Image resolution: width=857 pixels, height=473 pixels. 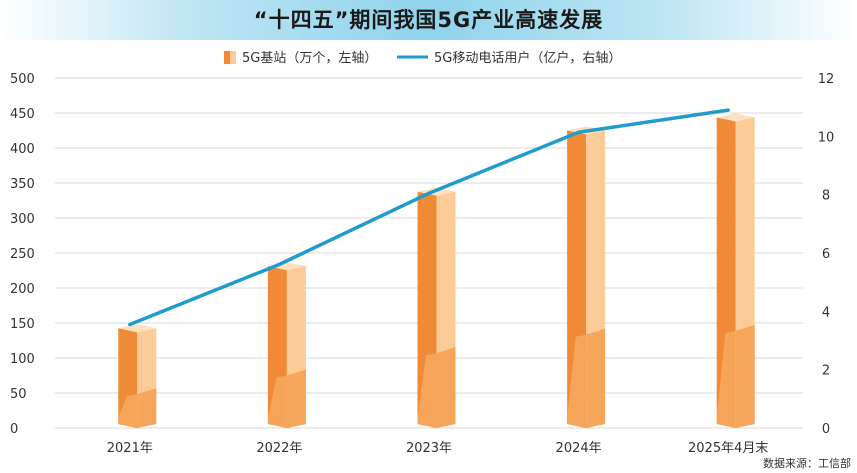 I want to click on legend: 5G基站（万个，左轴） 5G移动电话用户（亿户，右轴）, so click(x=422, y=58).